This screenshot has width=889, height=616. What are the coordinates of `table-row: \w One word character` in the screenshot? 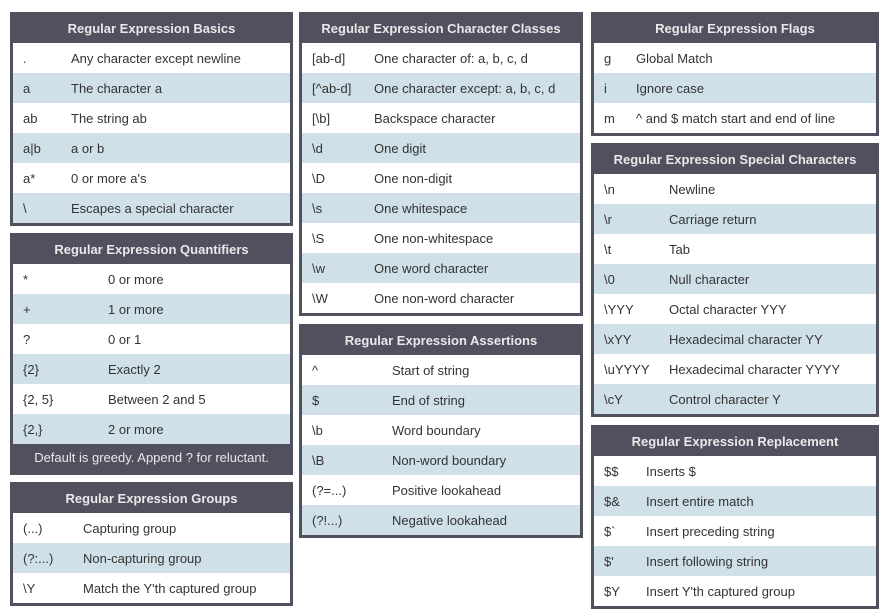 It's located at (441, 268).